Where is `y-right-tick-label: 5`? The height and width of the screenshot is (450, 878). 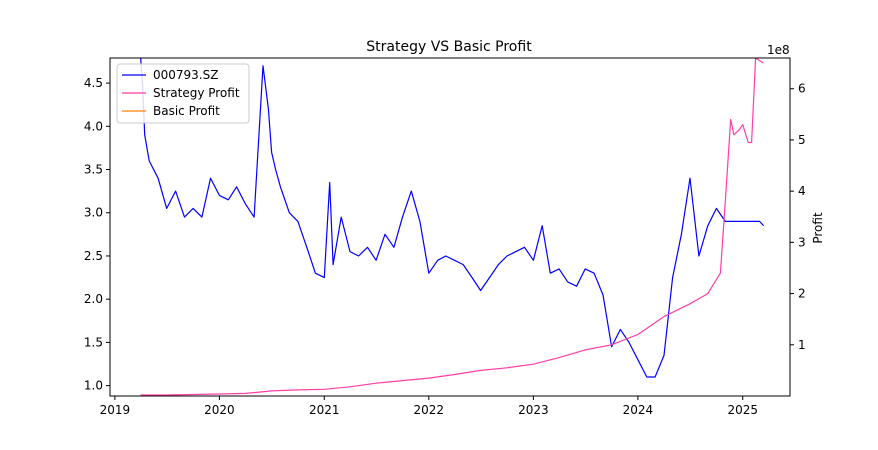
y-right-tick-label: 5 is located at coordinates (802, 140).